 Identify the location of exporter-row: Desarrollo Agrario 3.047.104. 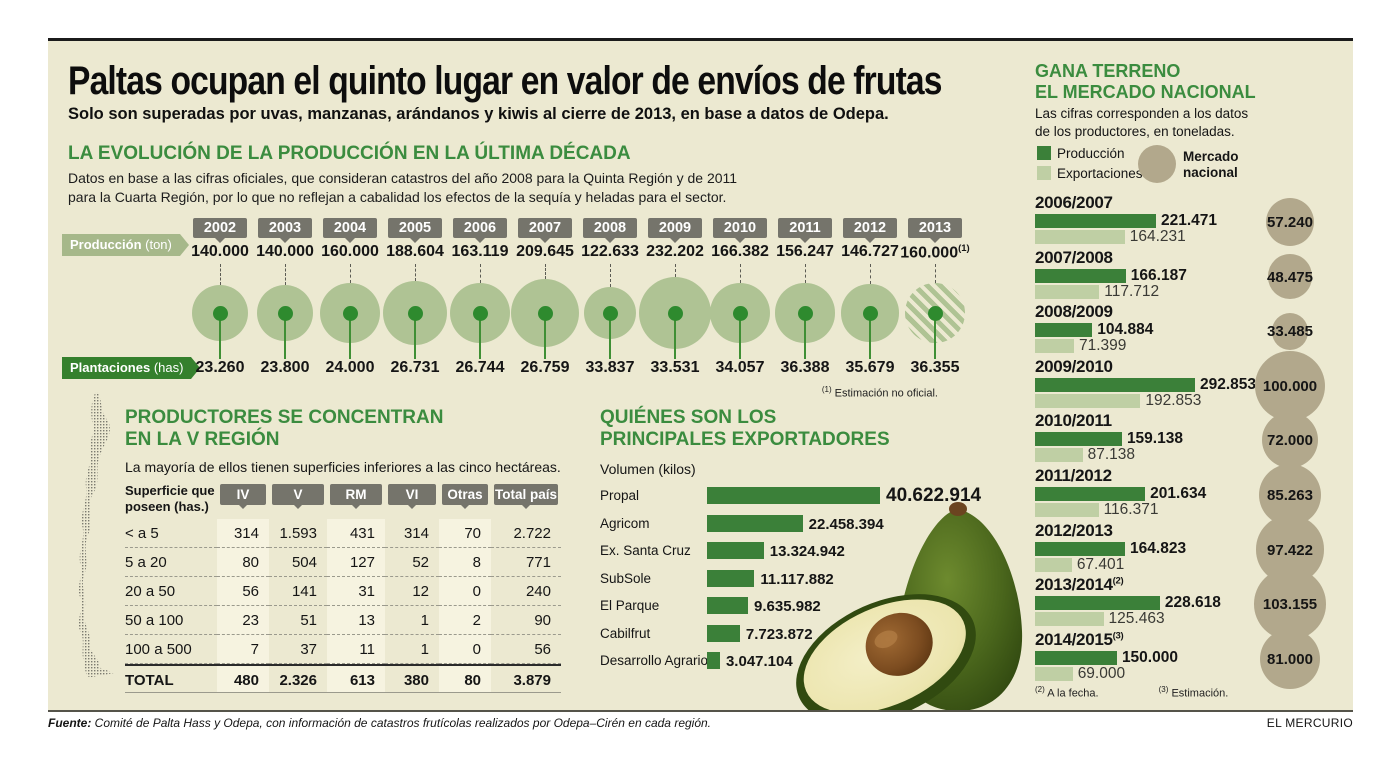
(815, 661).